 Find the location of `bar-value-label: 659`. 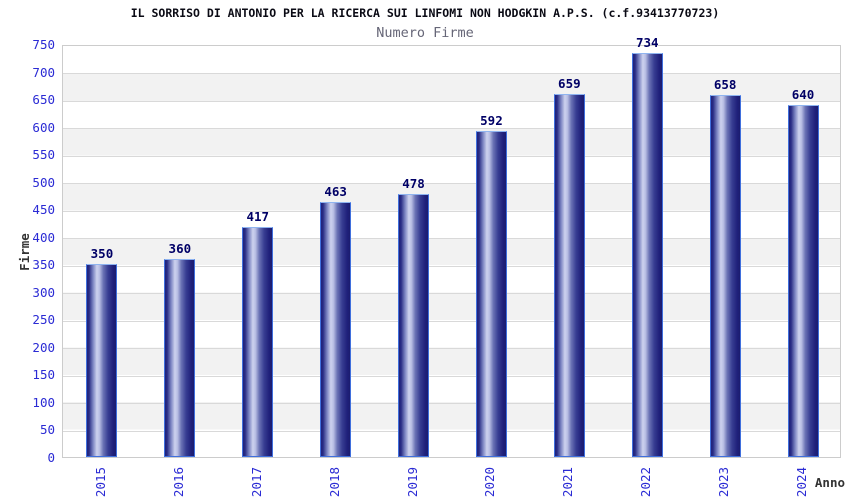

bar-value-label: 659 is located at coordinates (569, 84).